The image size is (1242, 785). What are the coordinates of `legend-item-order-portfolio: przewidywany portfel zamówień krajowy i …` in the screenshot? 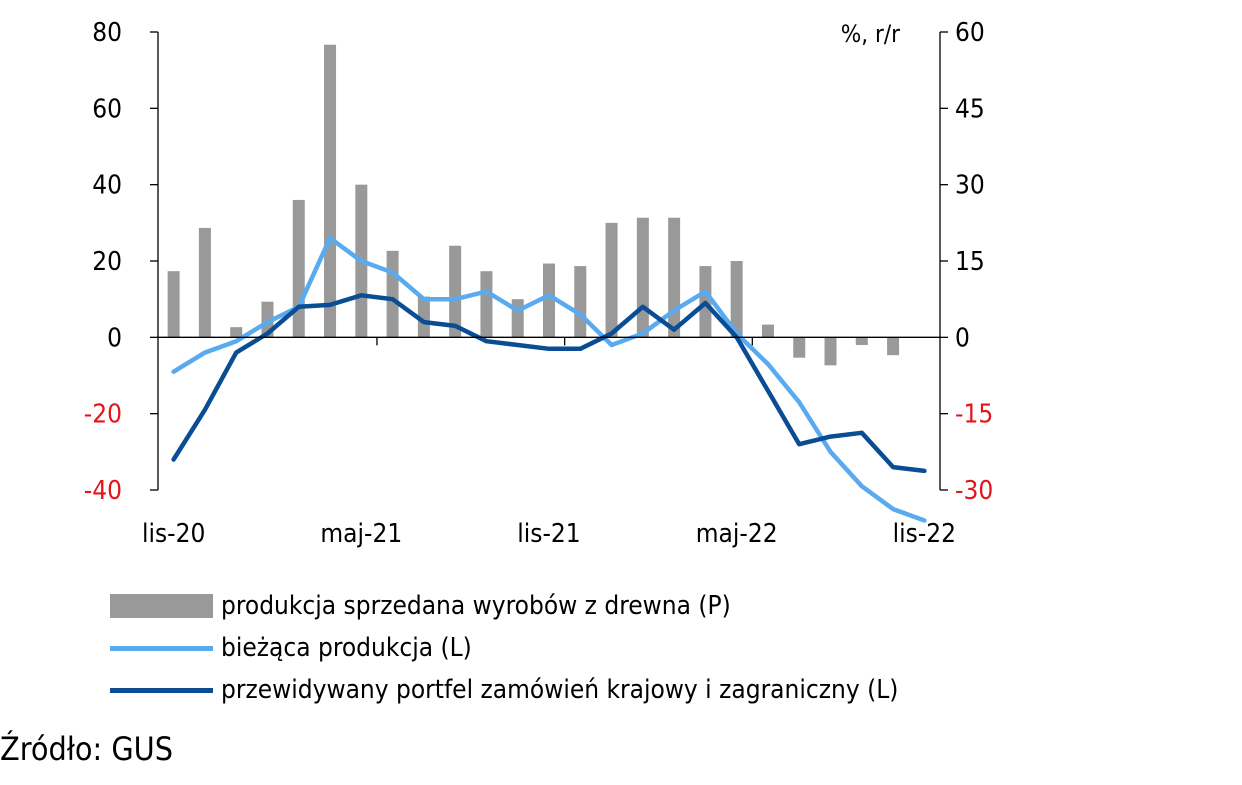 It's located at (504, 690).